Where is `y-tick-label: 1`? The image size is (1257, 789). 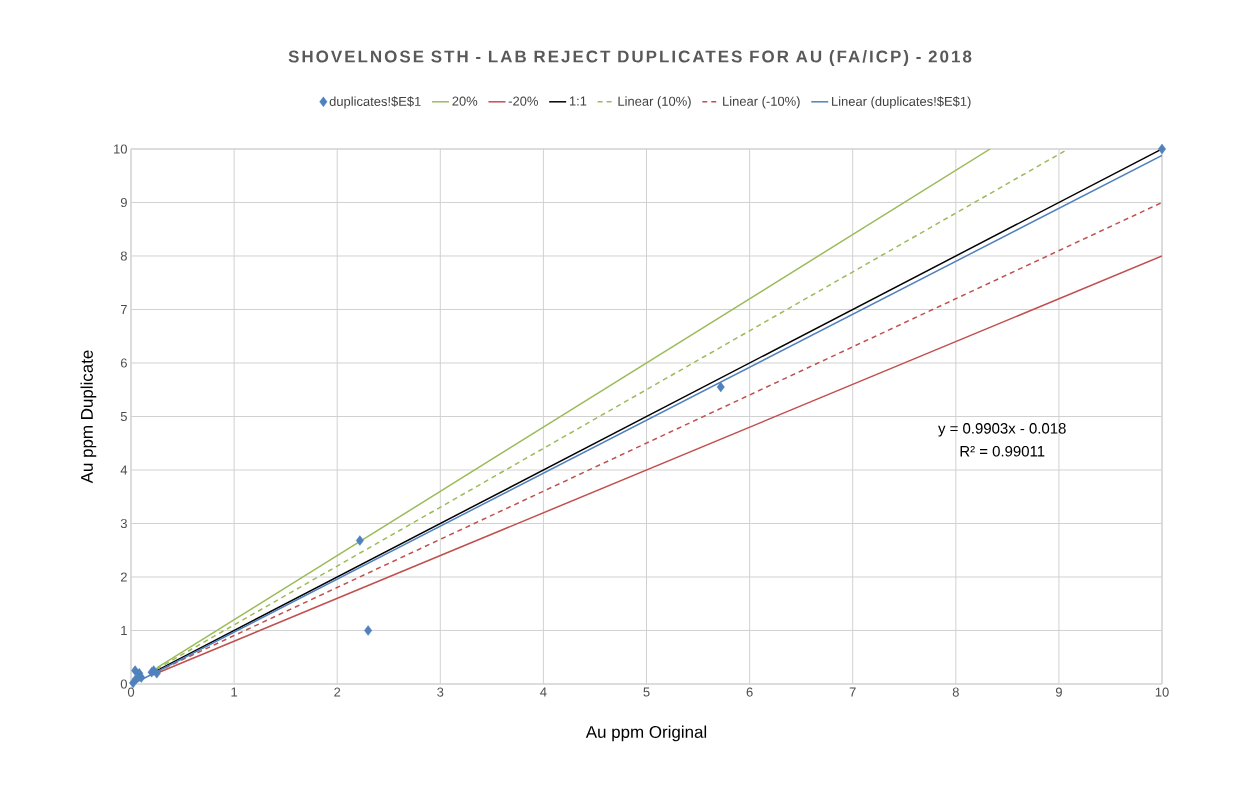 y-tick-label: 1 is located at coordinates (124, 630).